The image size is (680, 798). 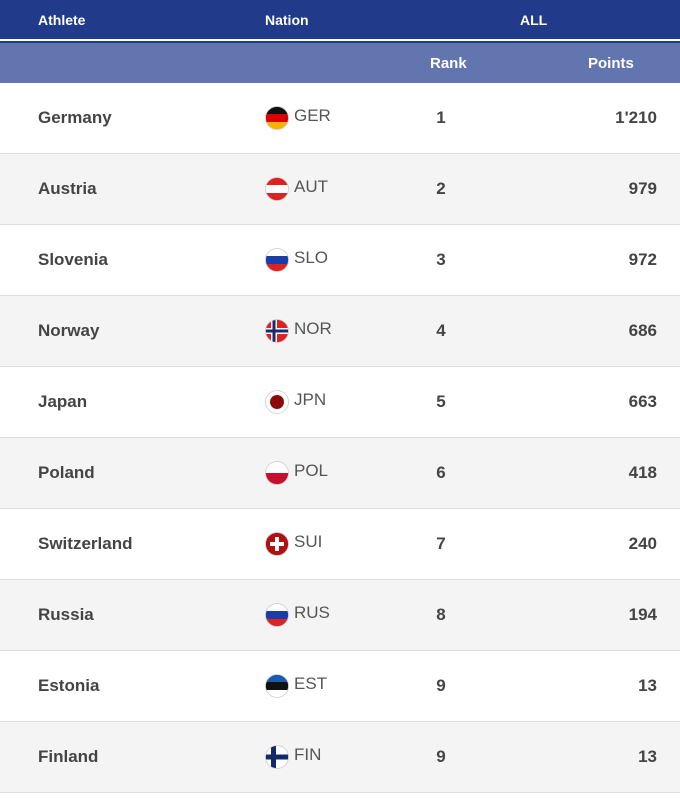 I want to click on all-column-header: ALL, so click(x=534, y=20).